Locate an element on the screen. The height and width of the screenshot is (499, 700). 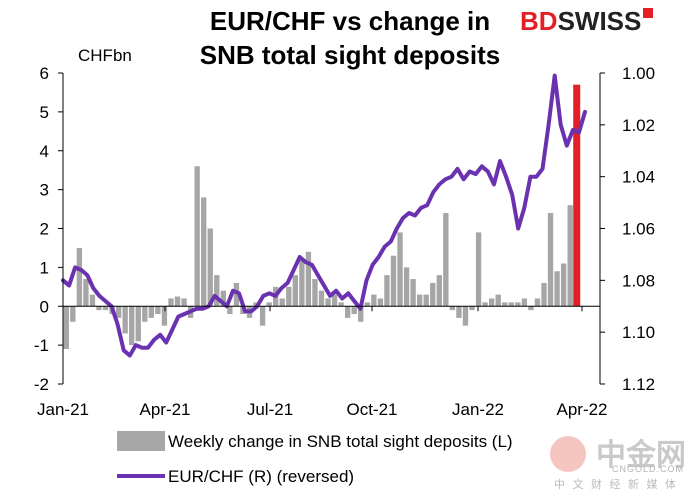
right-tick-label: 1.04 is located at coordinates (638, 177).